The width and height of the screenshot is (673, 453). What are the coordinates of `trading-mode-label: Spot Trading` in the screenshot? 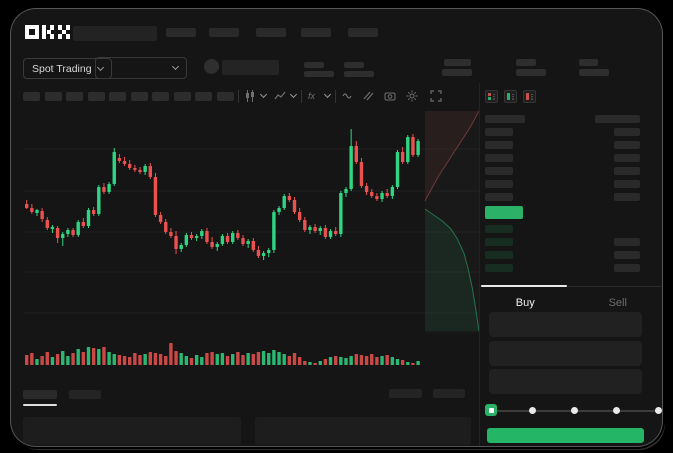 It's located at (62, 68).